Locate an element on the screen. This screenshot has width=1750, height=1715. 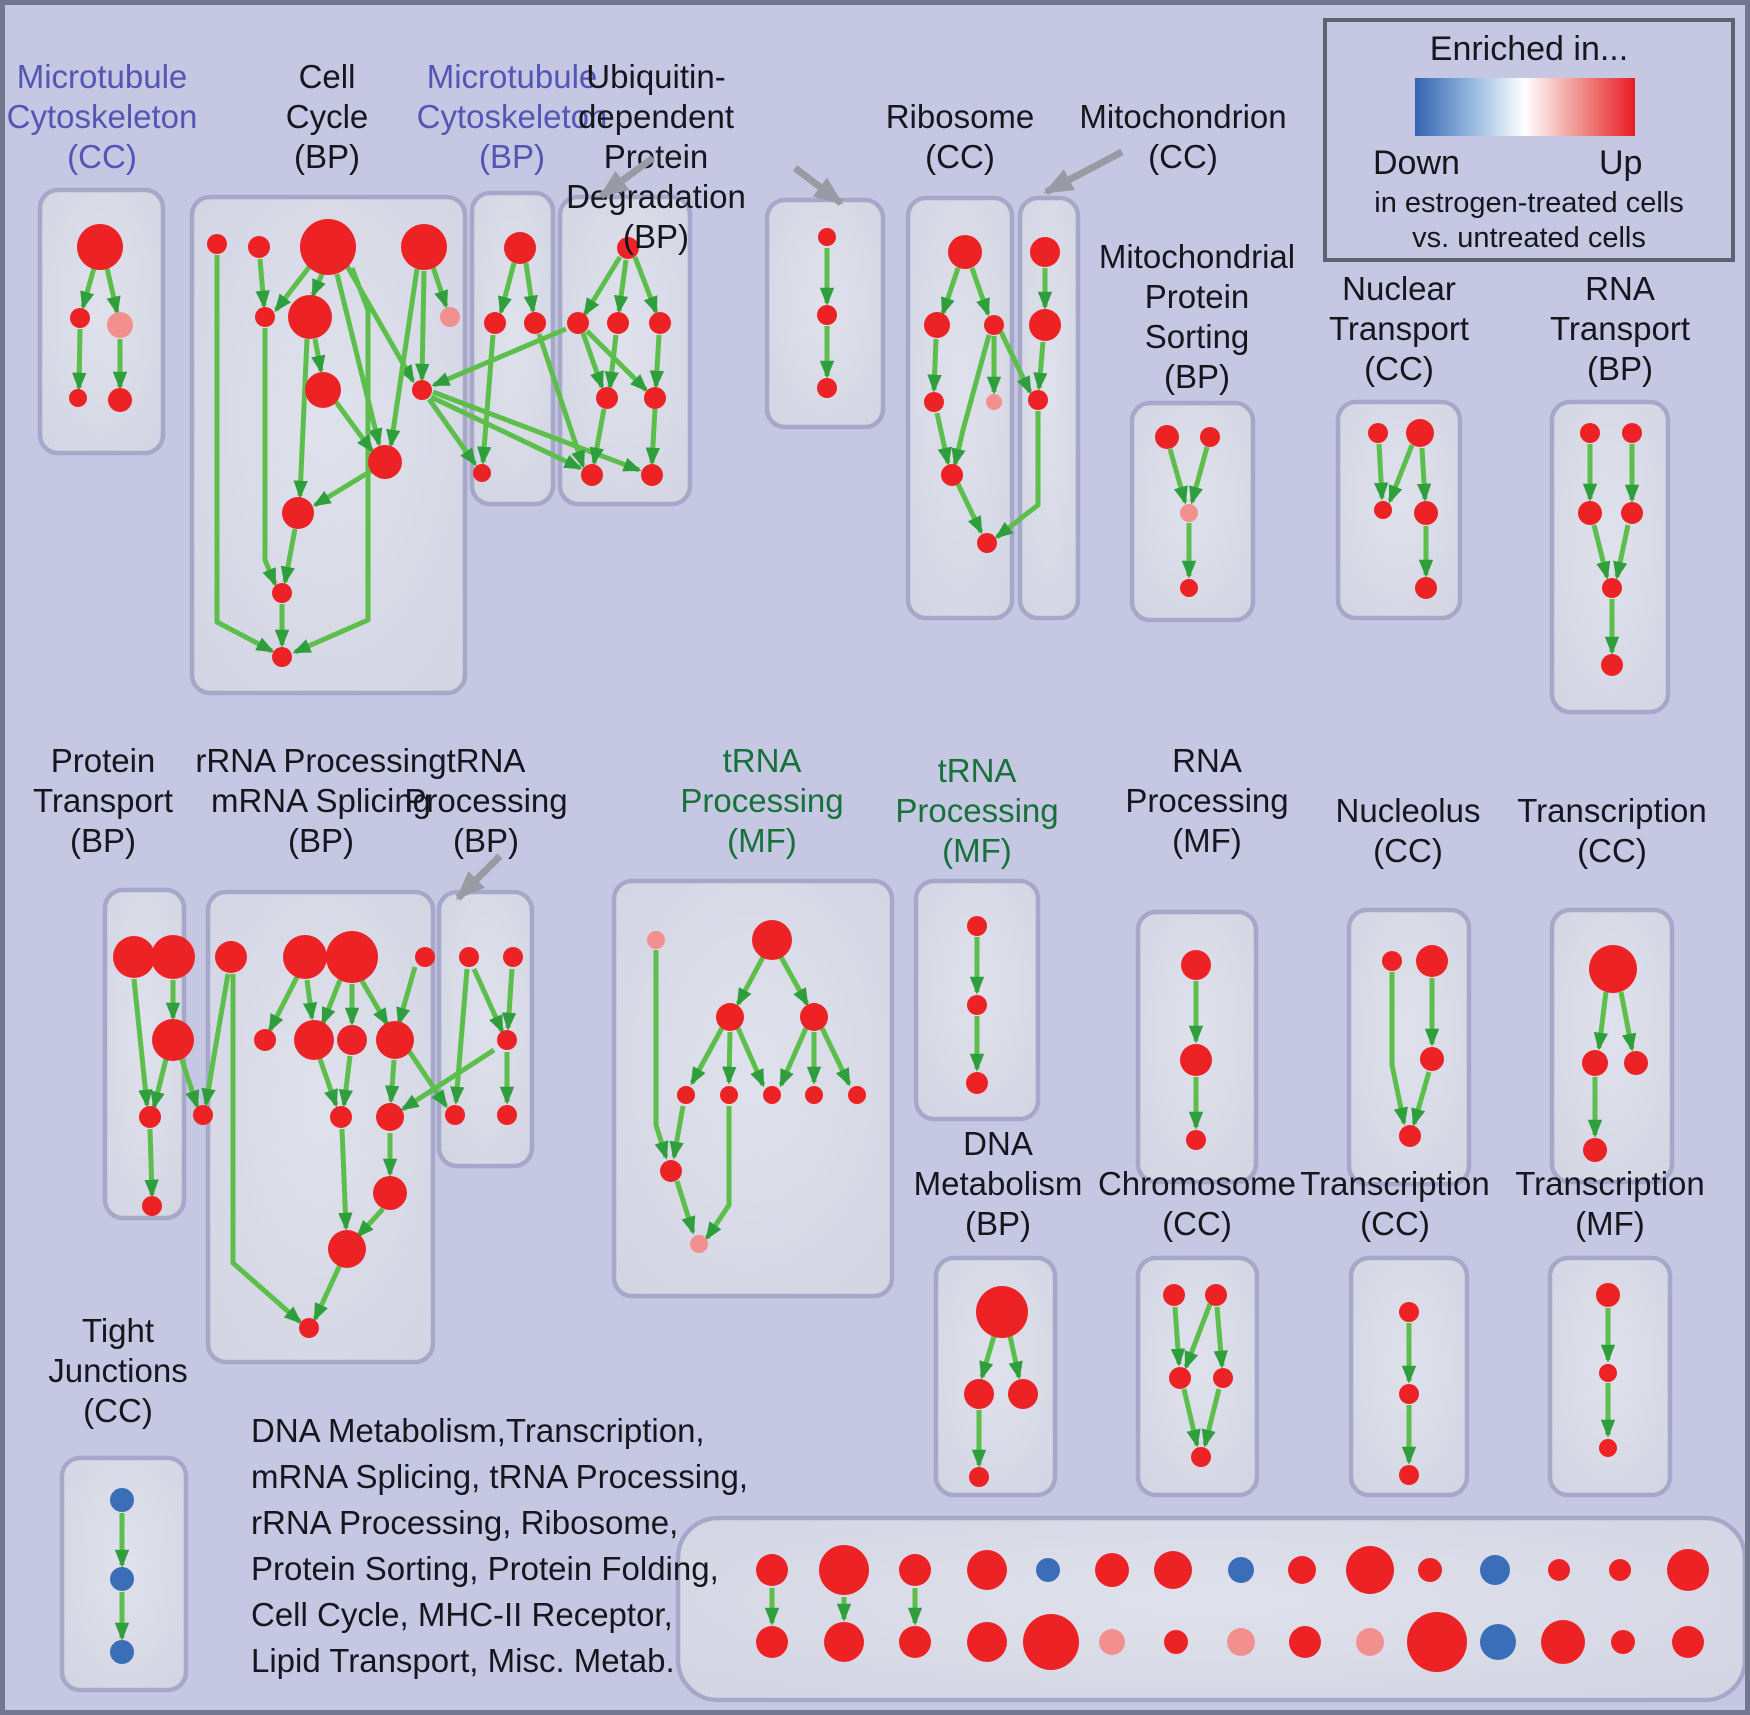
group-box-rna-transport-bp is located at coordinates (1610, 557).